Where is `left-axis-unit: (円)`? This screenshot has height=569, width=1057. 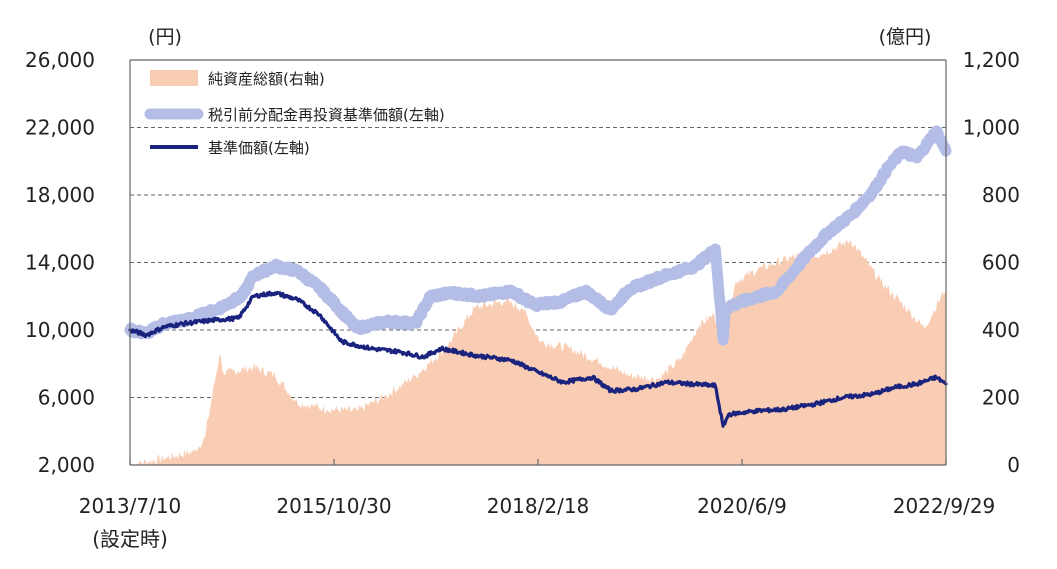
left-axis-unit: (円) is located at coordinates (165, 37).